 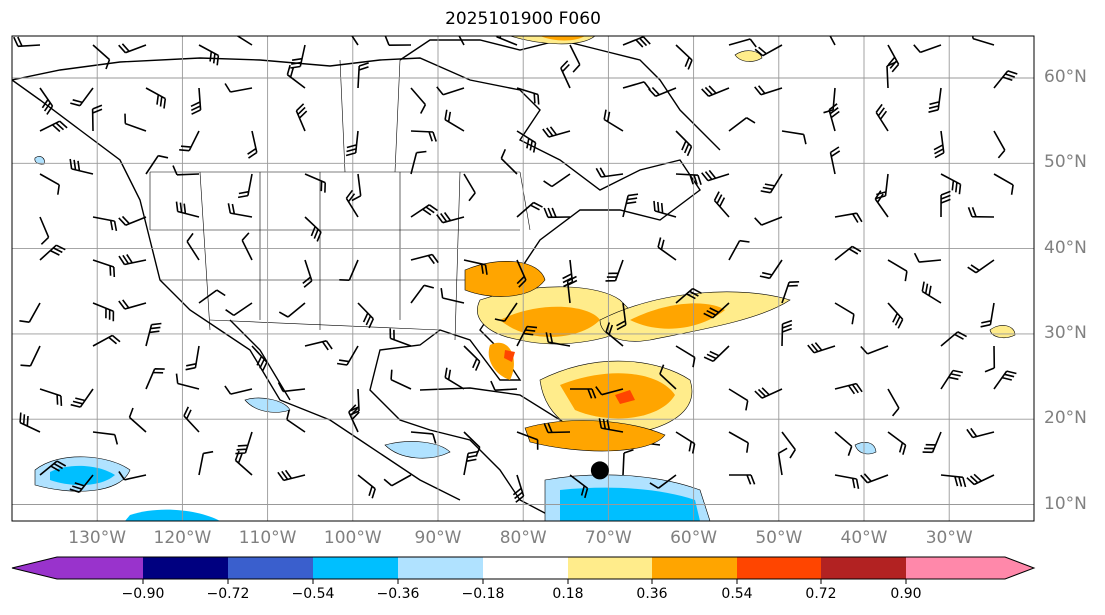 I want to click on colorbar-tick-label: 0.90, so click(x=906, y=594).